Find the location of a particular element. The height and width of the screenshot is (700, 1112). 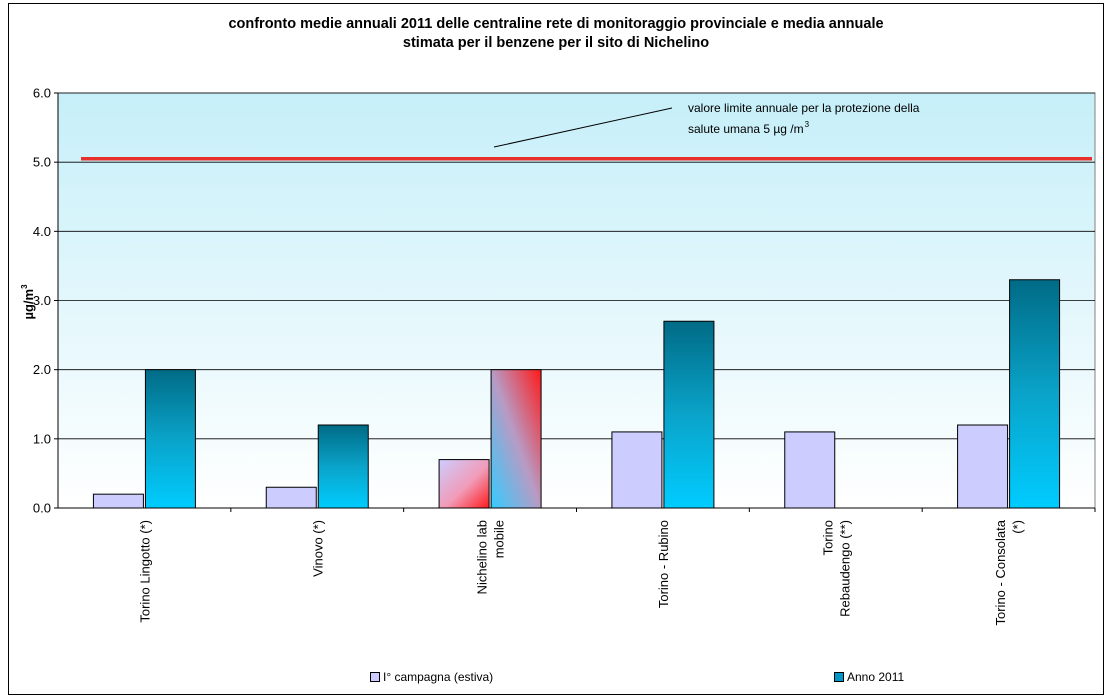

x-tick-label-line: Torino is located at coordinates (827, 537).